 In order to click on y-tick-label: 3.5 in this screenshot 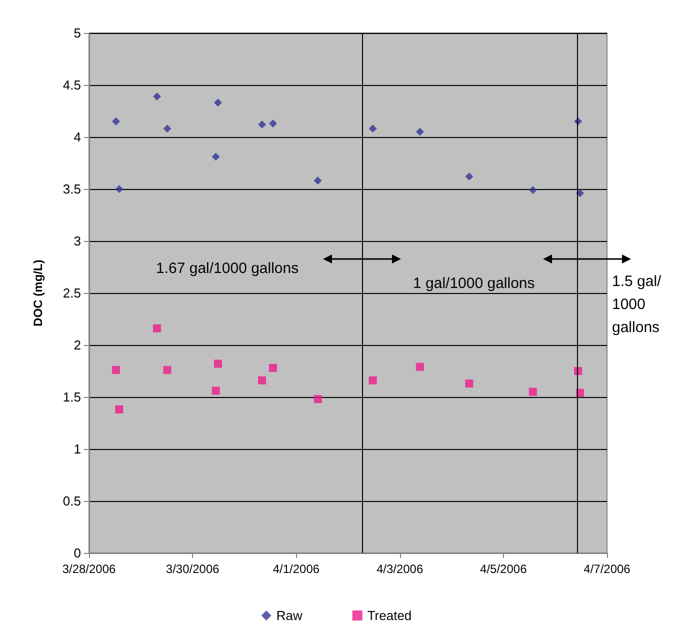, I will do `click(71, 189)`.